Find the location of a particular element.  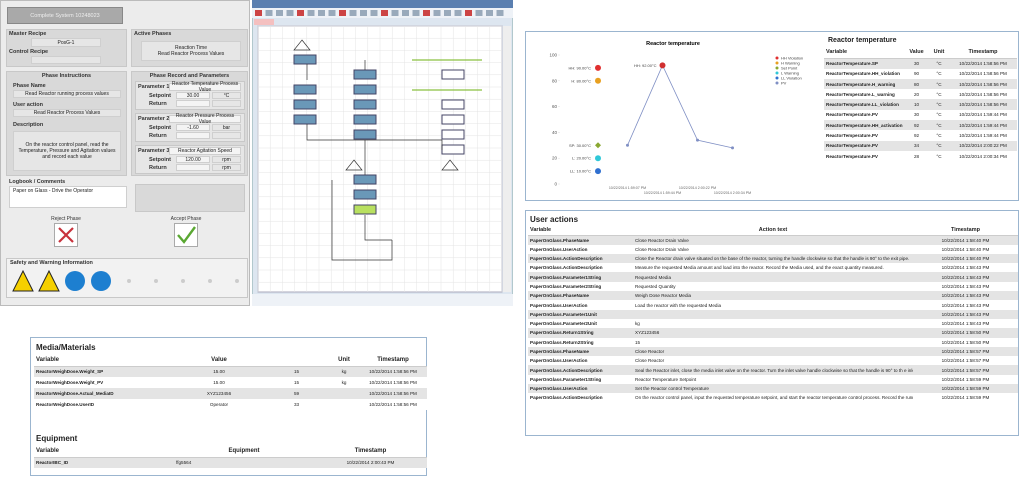

header-cell: Timestamp is located at coordinates (983, 52).